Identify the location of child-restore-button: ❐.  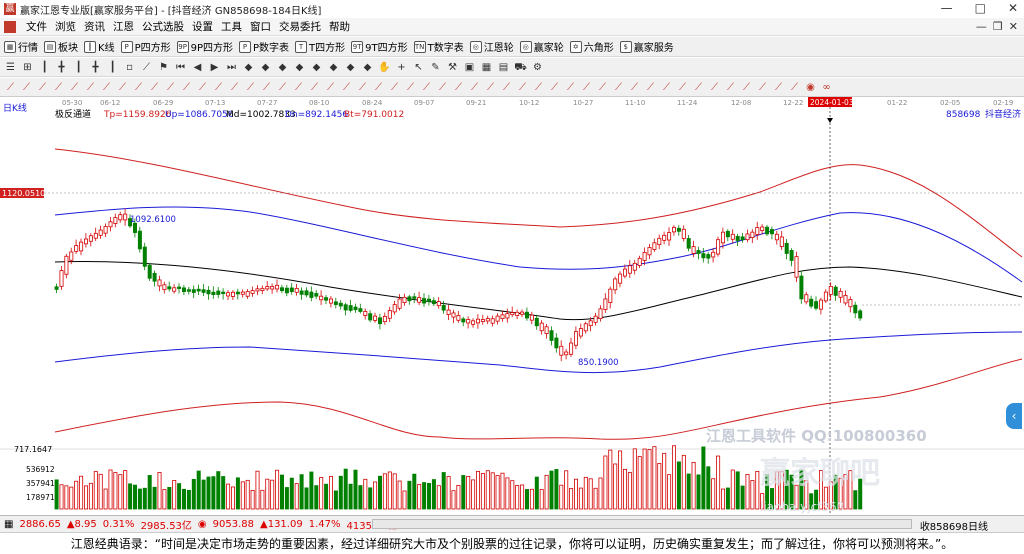
(997, 26).